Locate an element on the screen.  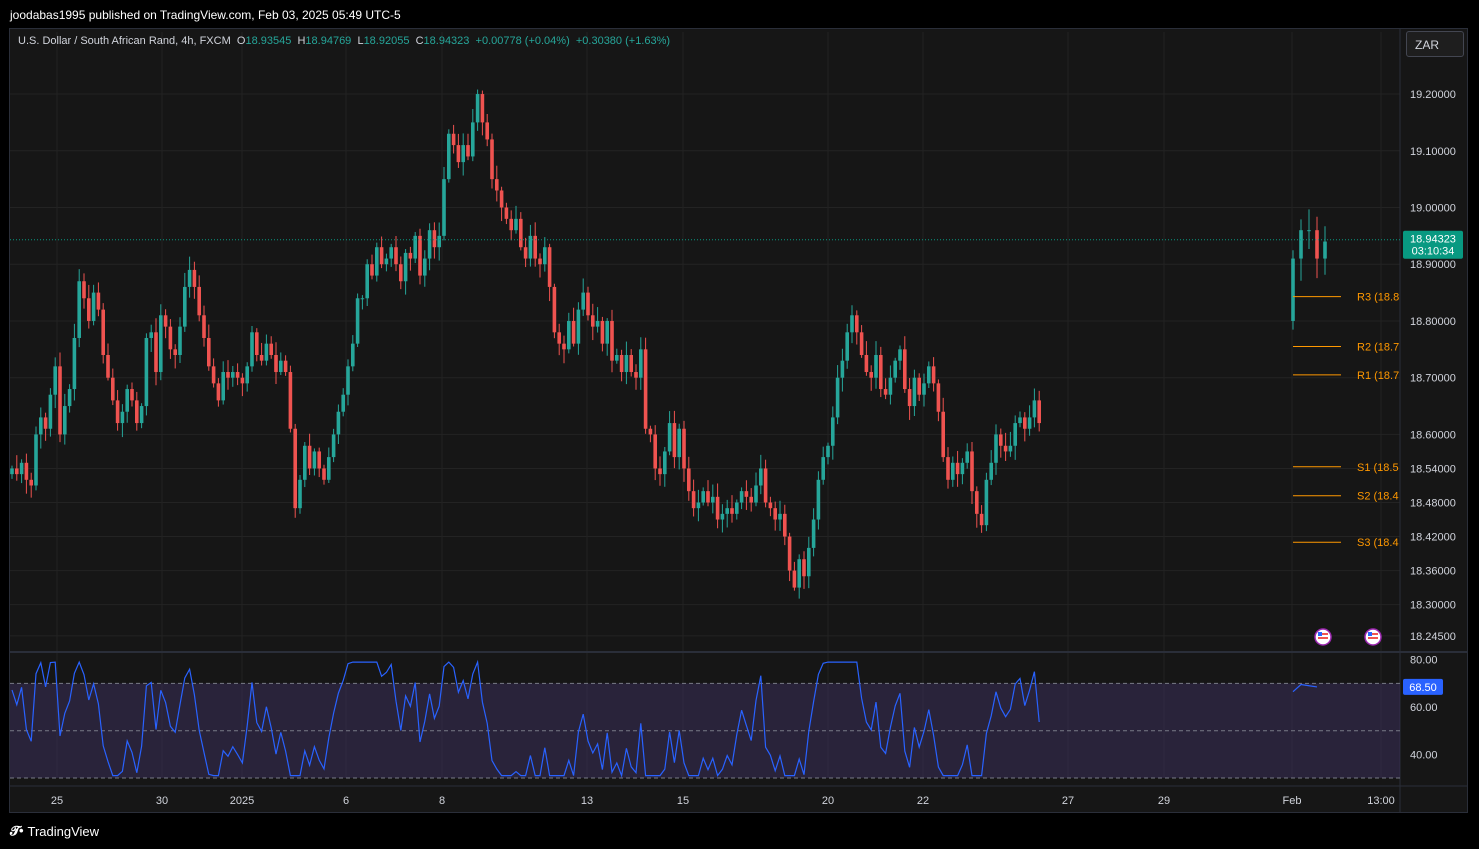
time-axis-tick: 30 is located at coordinates (162, 801).